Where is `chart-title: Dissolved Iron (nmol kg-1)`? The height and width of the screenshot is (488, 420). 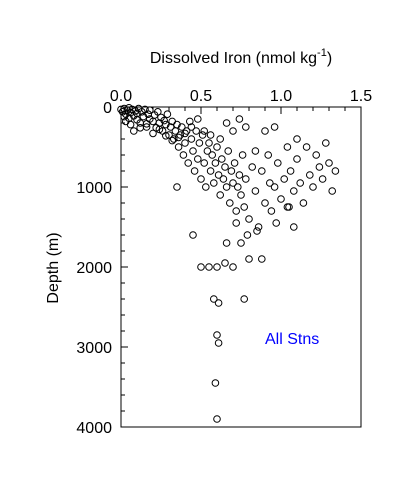
chart-title: Dissolved Iron (nmol kg-1) is located at coordinates (241, 57).